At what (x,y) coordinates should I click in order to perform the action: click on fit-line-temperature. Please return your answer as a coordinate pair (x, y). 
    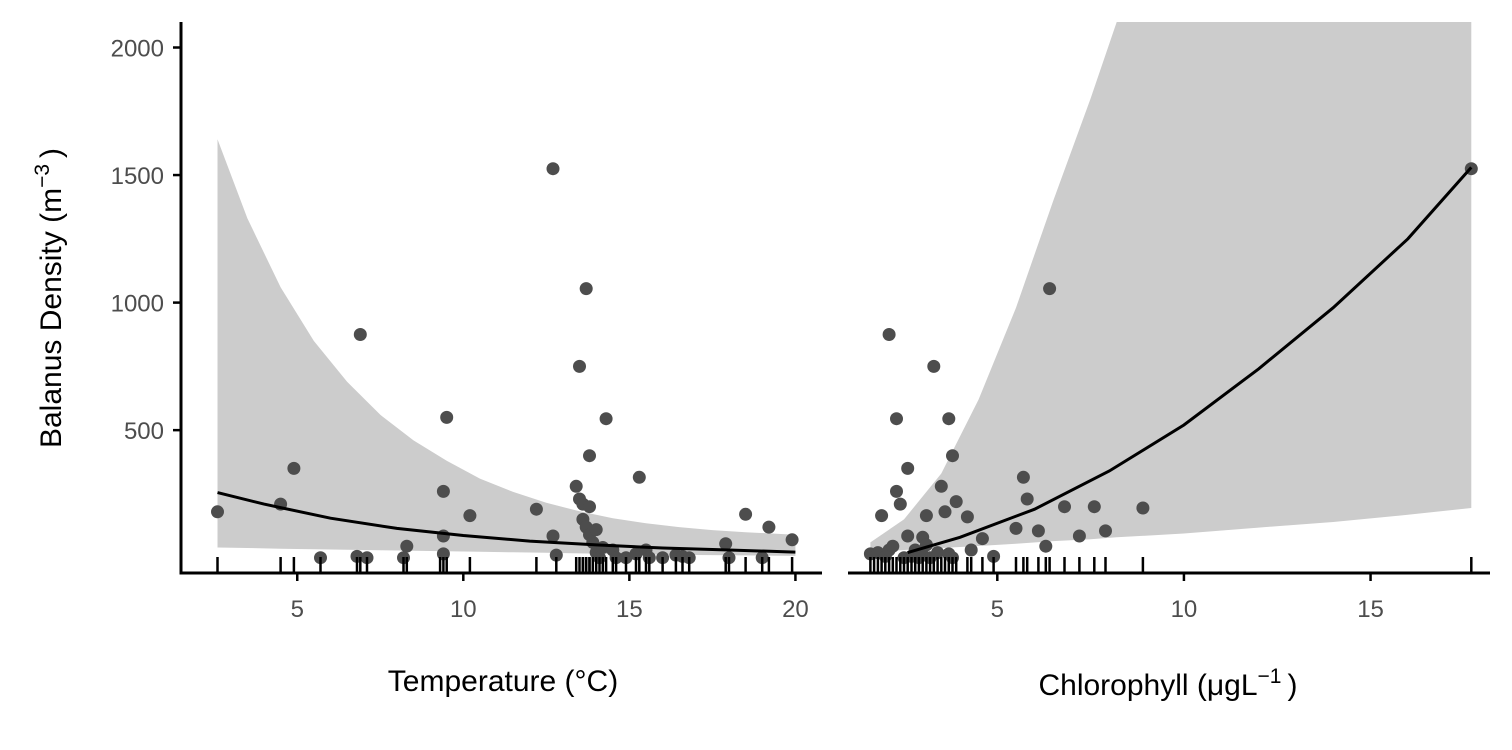
    Looking at the image, I should click on (506, 522).